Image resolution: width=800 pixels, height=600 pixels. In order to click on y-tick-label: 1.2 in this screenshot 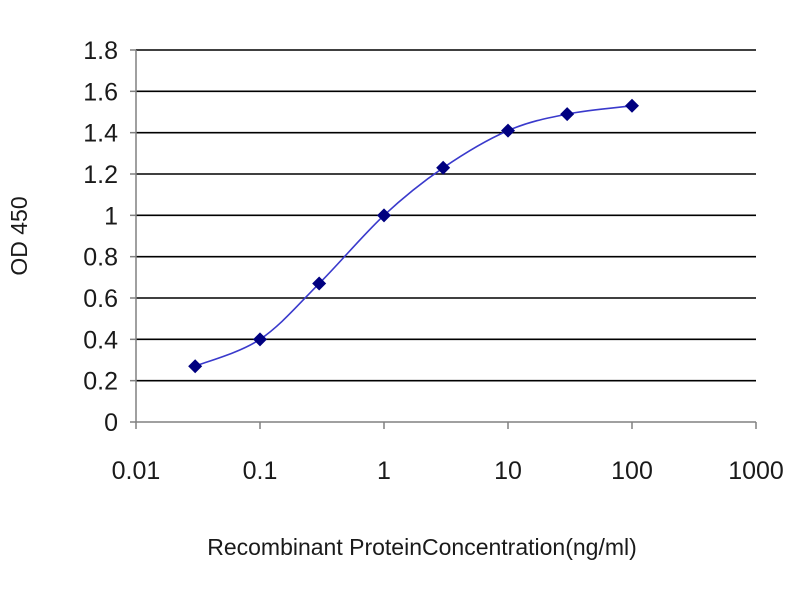, I will do `click(100, 175)`.